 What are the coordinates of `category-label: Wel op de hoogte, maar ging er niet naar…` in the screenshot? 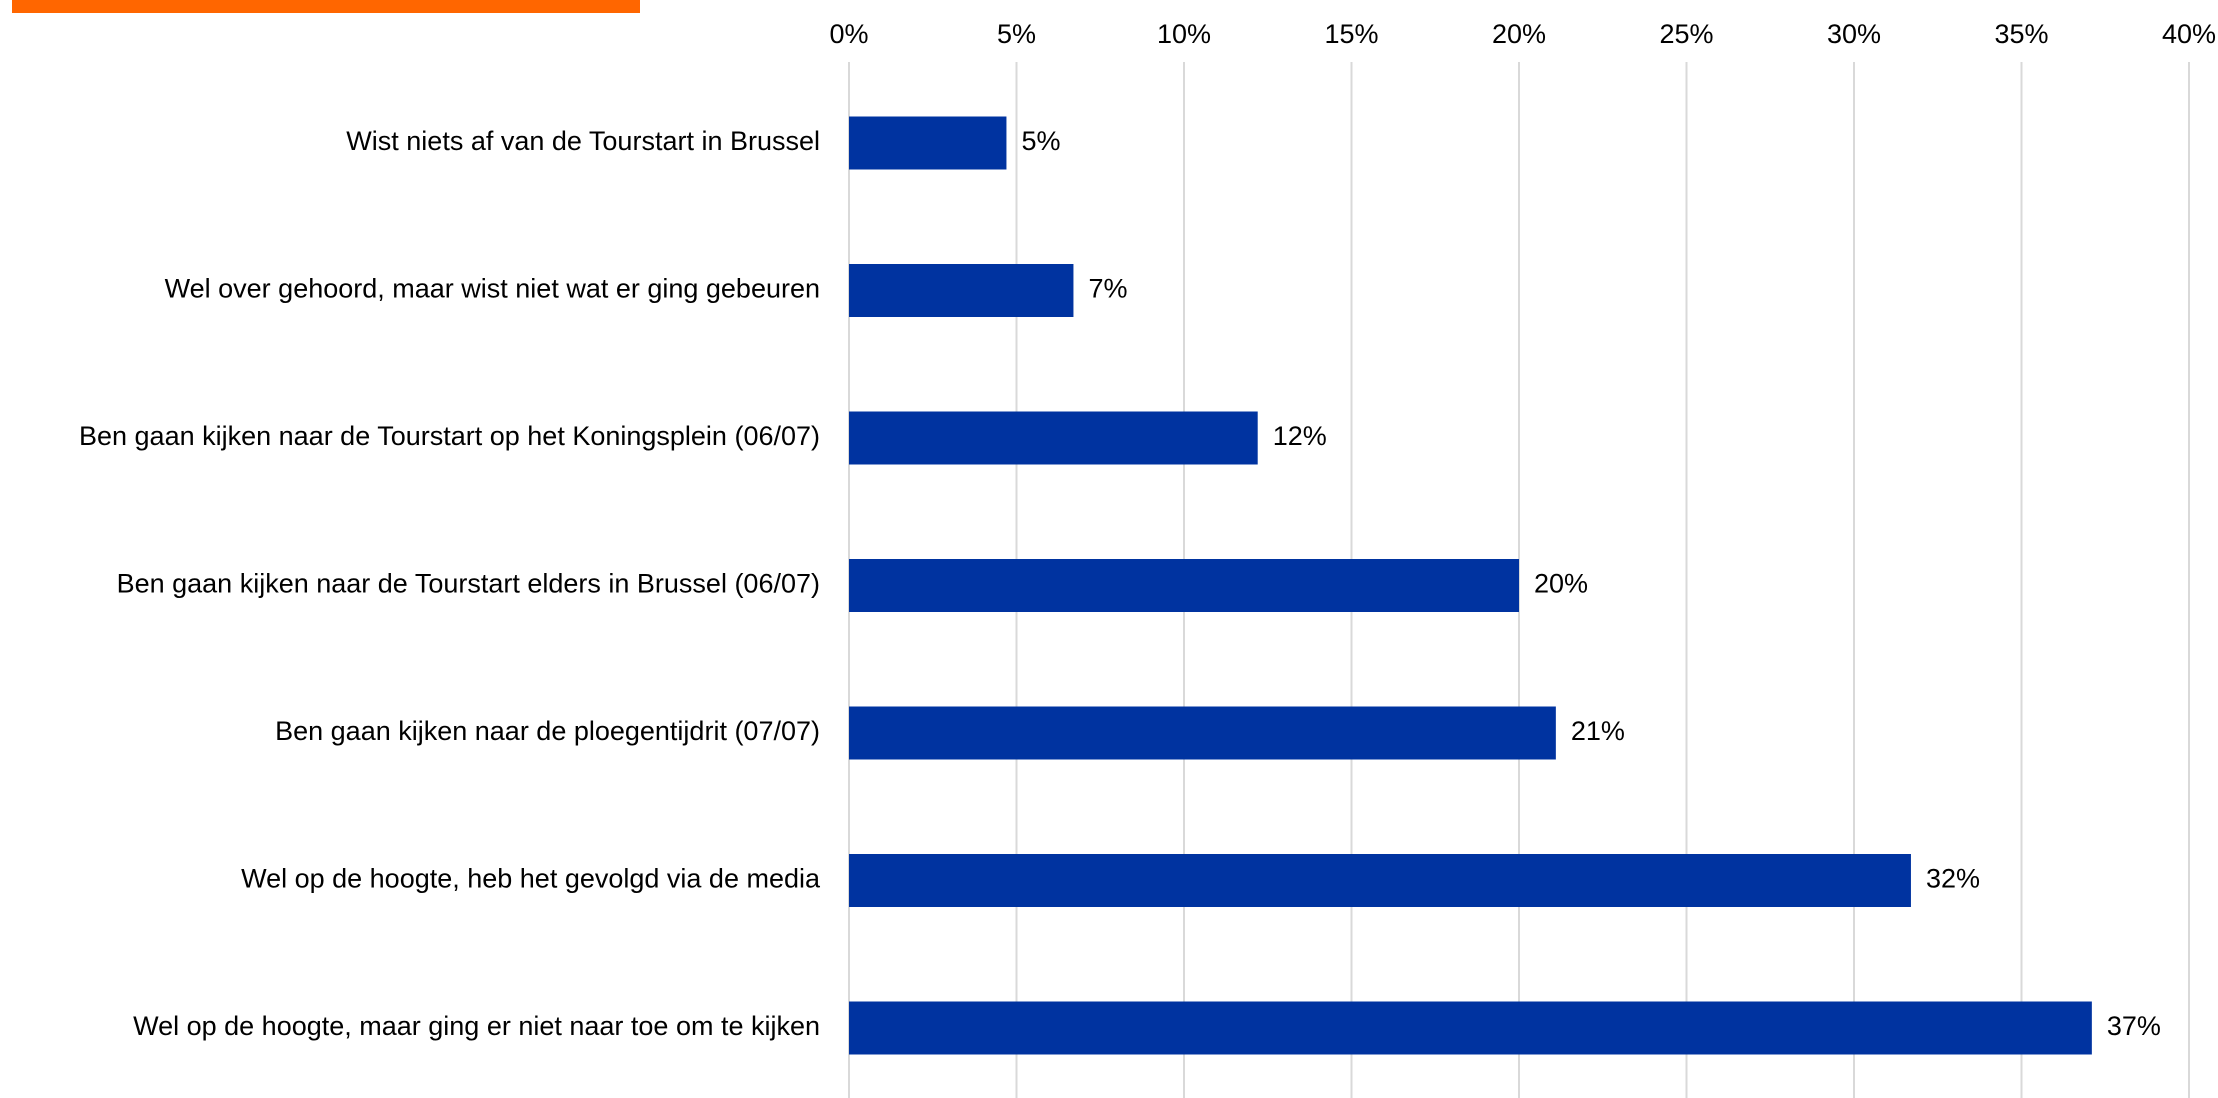 It's located at (476, 1026).